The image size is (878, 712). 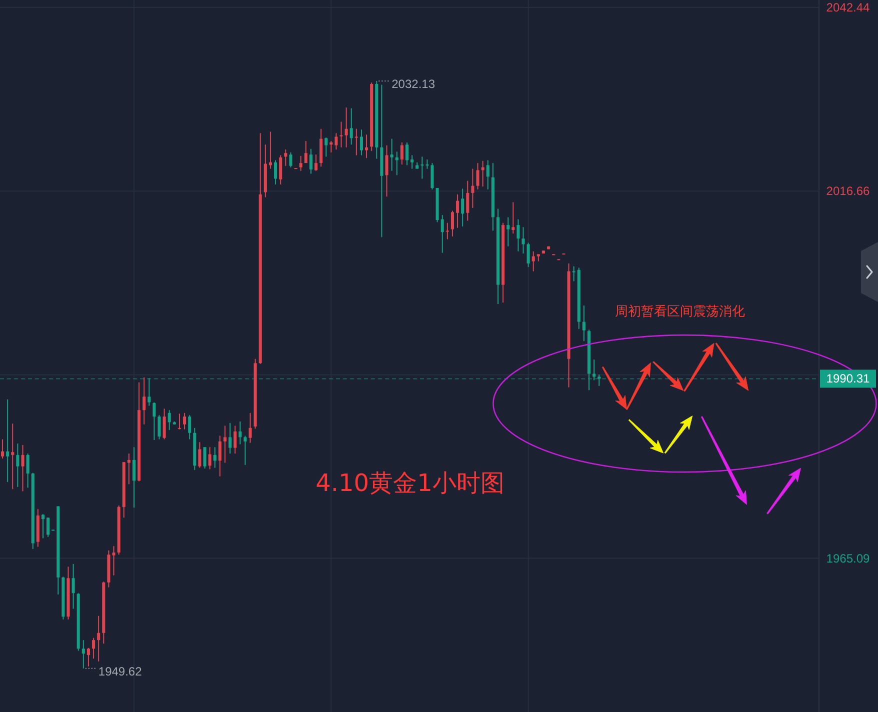 I want to click on y-tick-label: 1965.09, so click(x=848, y=558).